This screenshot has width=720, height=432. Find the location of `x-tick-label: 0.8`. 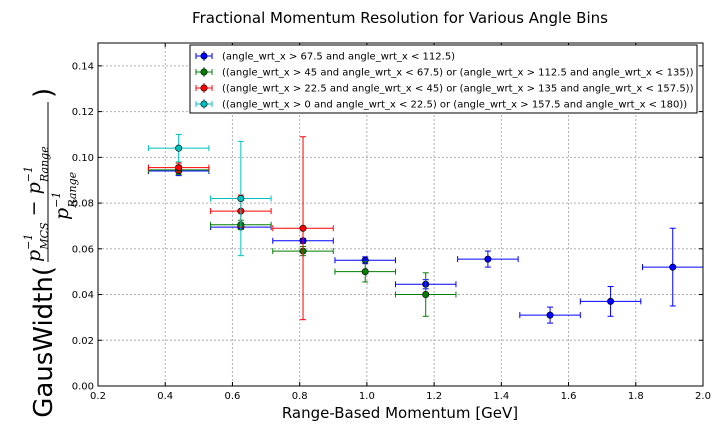

x-tick-label: 0.8 is located at coordinates (300, 396).